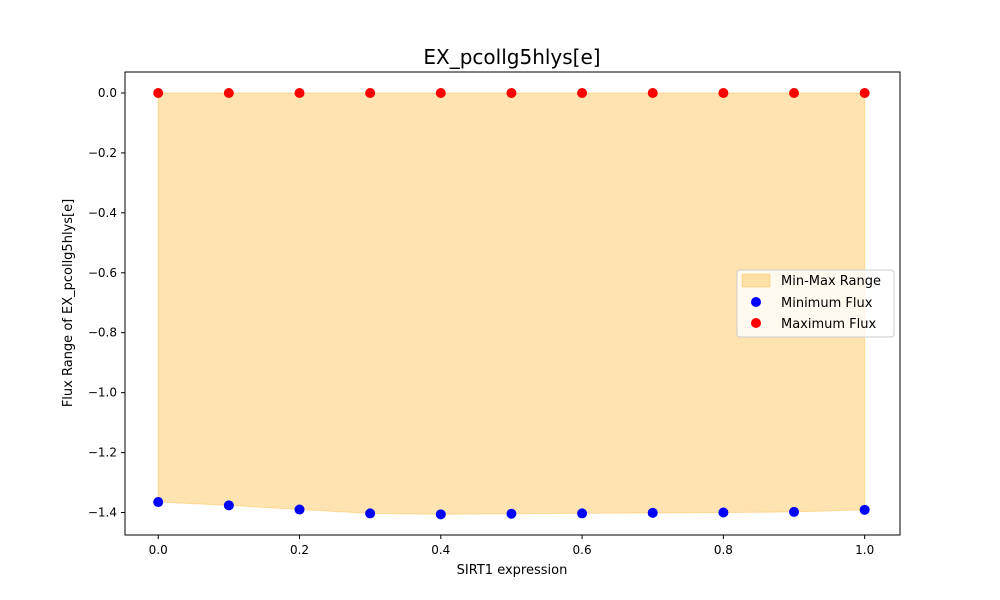  What do you see at coordinates (723, 550) in the screenshot?
I see `x-tick-label: 0.8` at bounding box center [723, 550].